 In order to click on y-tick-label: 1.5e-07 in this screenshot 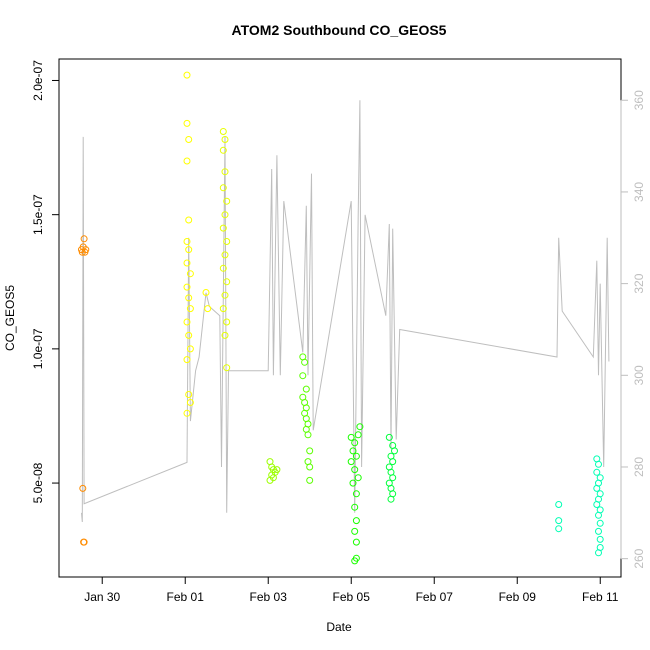, I will do `click(38, 214)`.